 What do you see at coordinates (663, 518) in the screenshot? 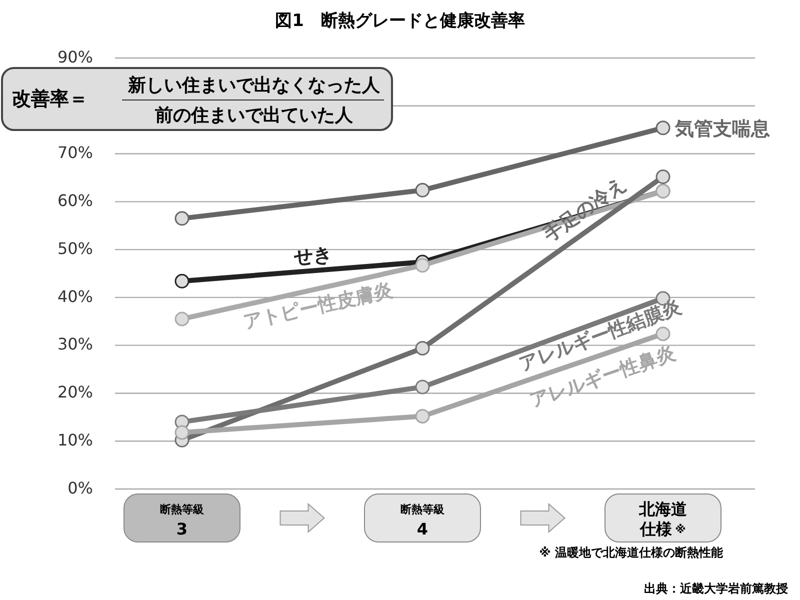
I see `x-tick-label: 北海道仕様※` at bounding box center [663, 518].